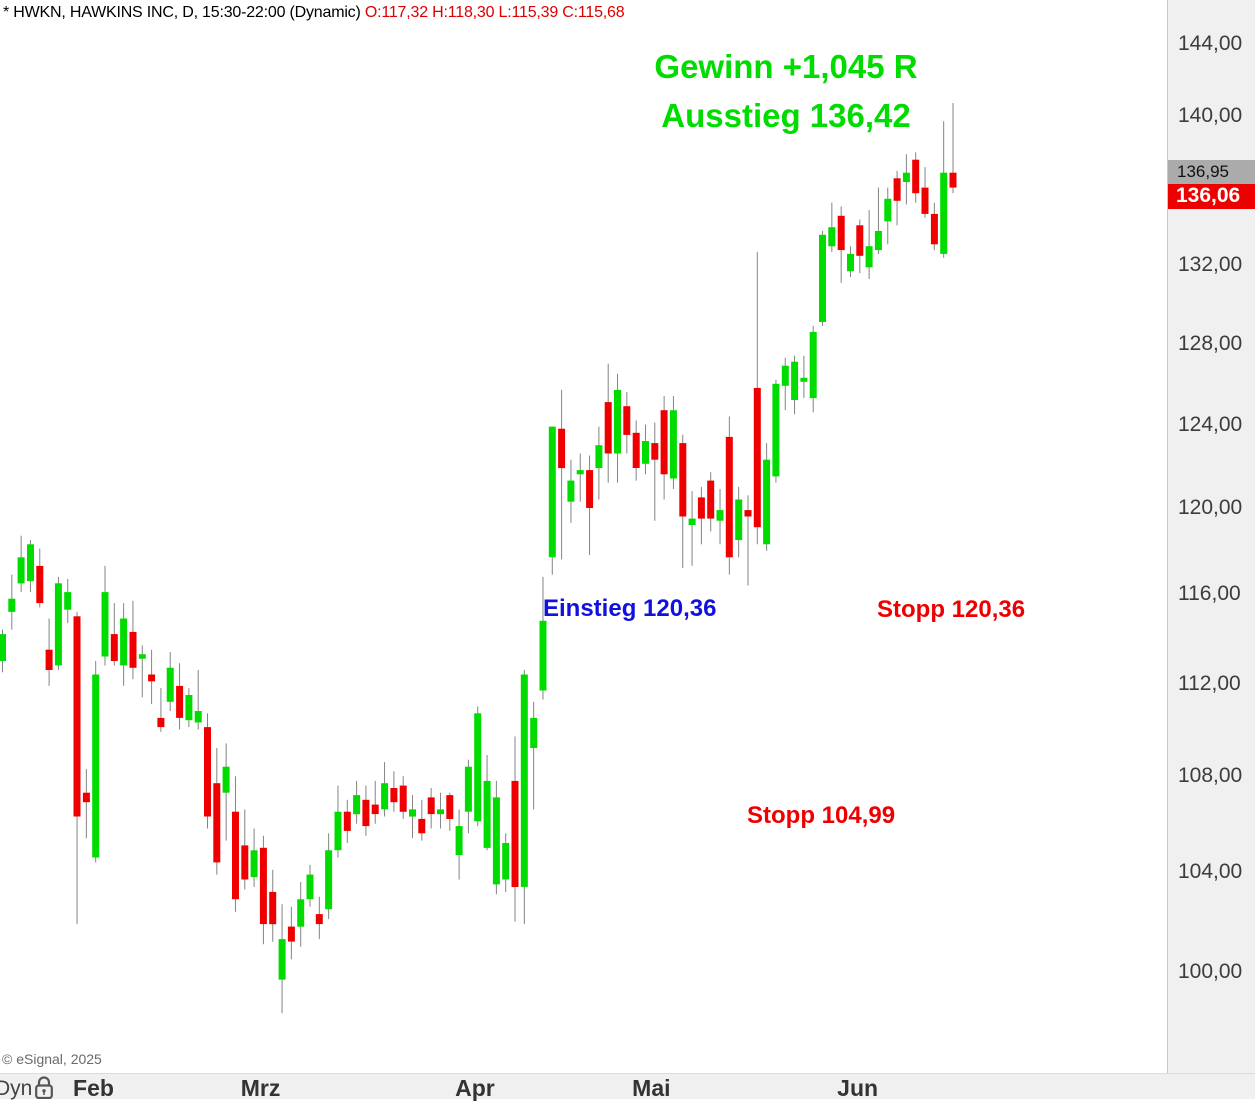 This screenshot has width=1255, height=1104. Describe the element at coordinates (1210, 343) in the screenshot. I see `price-tick: 128,00` at that location.